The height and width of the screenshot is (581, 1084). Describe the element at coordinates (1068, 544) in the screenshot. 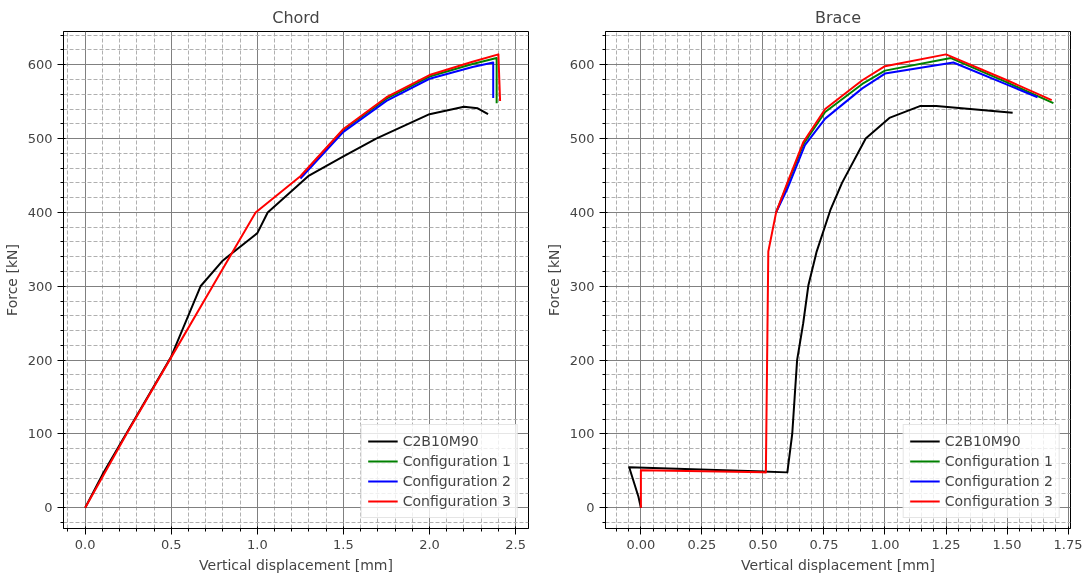

I see `x-tick-label: 1.75` at that location.